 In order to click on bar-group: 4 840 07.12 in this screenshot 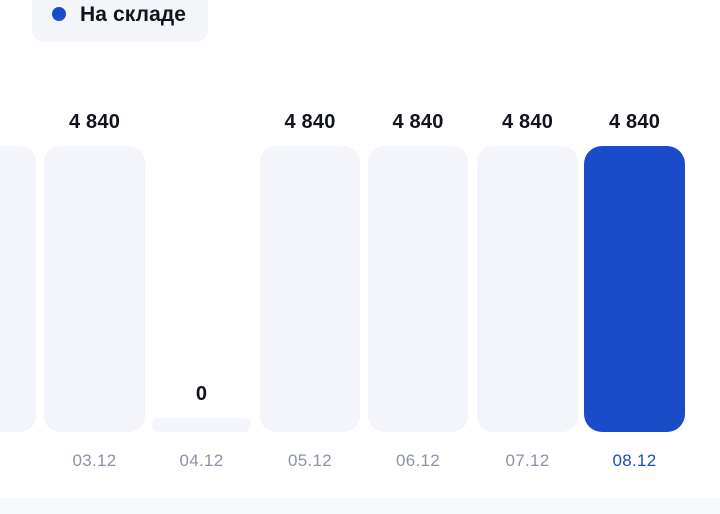, I will do `click(527, 257)`.